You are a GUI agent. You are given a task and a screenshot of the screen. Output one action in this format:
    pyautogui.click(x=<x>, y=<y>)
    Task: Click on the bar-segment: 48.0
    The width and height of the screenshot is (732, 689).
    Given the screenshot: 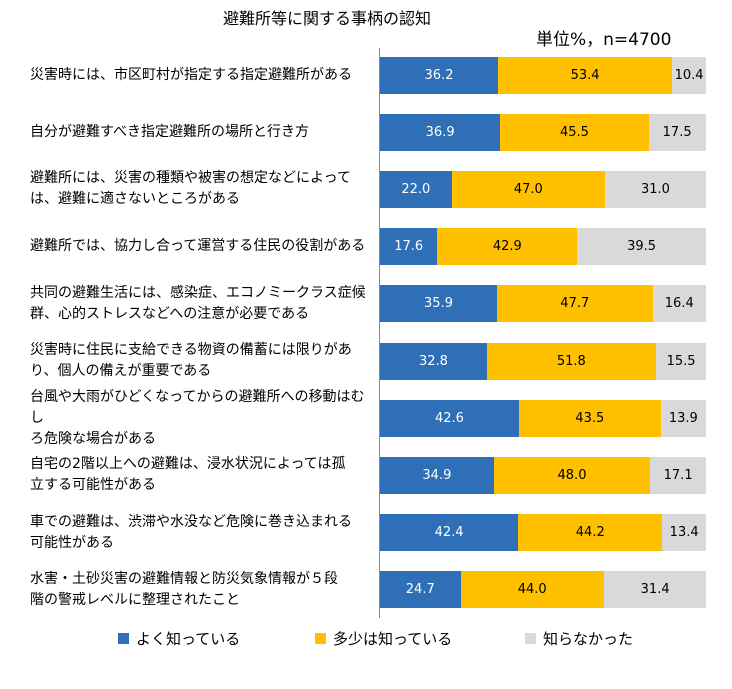 What is the action you would take?
    pyautogui.click(x=572, y=475)
    